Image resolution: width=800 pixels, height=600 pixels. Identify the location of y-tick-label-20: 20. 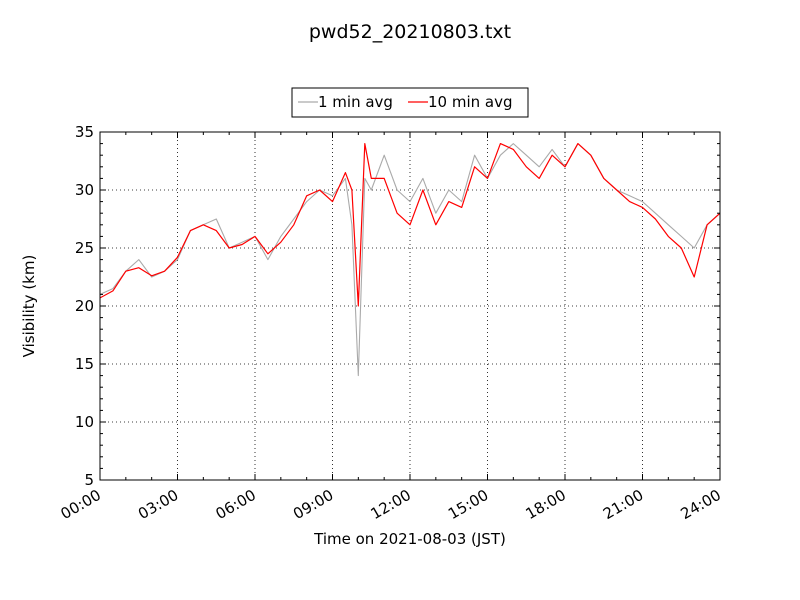
(84, 306).